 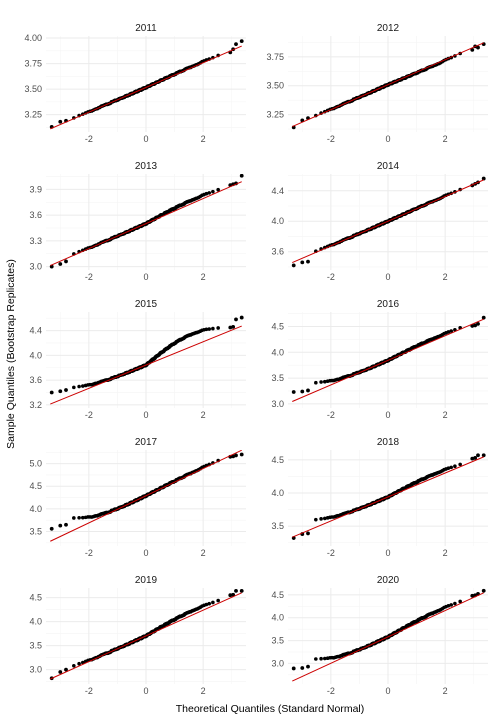 What do you see at coordinates (270, 709) in the screenshot?
I see `x-axis-title: Theoretical Quantiles (Standard Normal)` at bounding box center [270, 709].